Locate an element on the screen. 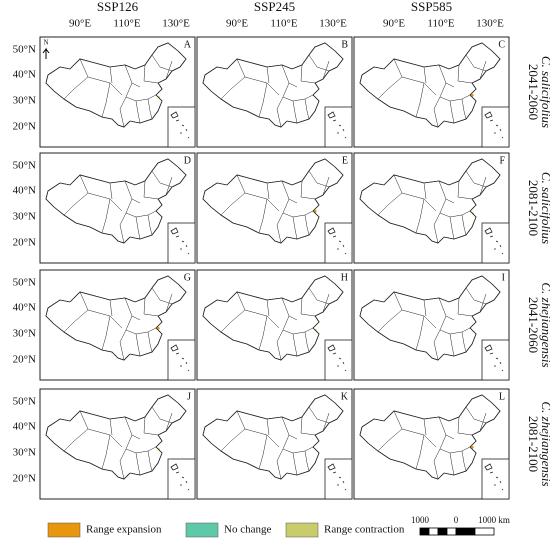  panel-letter: K is located at coordinates (345, 396).